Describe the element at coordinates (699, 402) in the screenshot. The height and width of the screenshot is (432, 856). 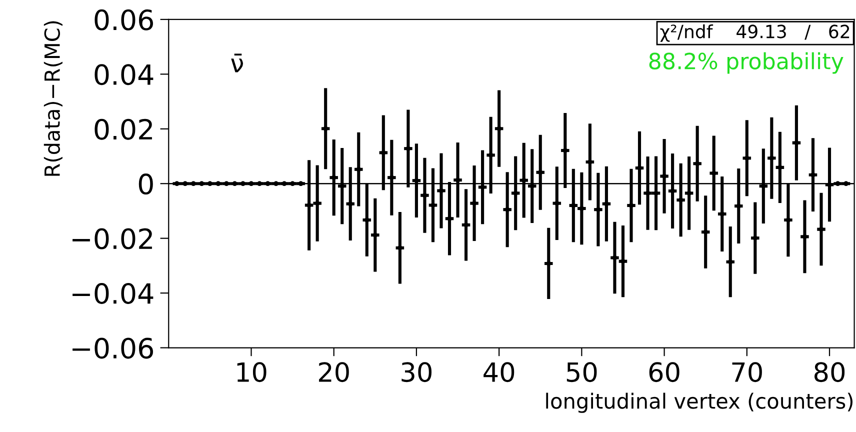
I see `x-axis-title: longitudinal vertex (counters)` at that location.